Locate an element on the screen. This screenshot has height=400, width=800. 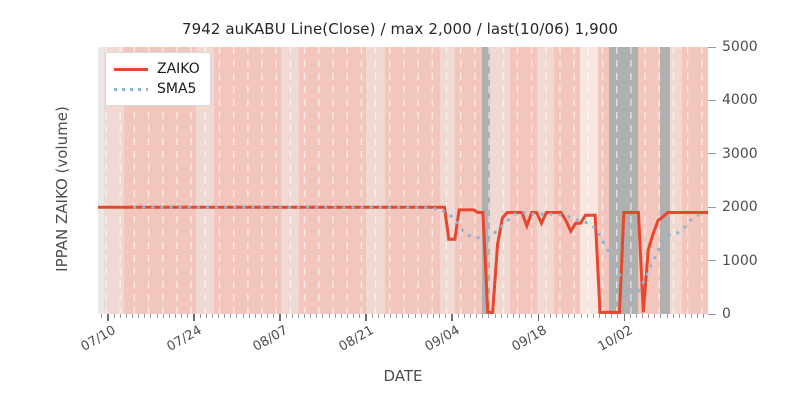
x-axis-tick-label: 10/02 is located at coordinates (615, 339).